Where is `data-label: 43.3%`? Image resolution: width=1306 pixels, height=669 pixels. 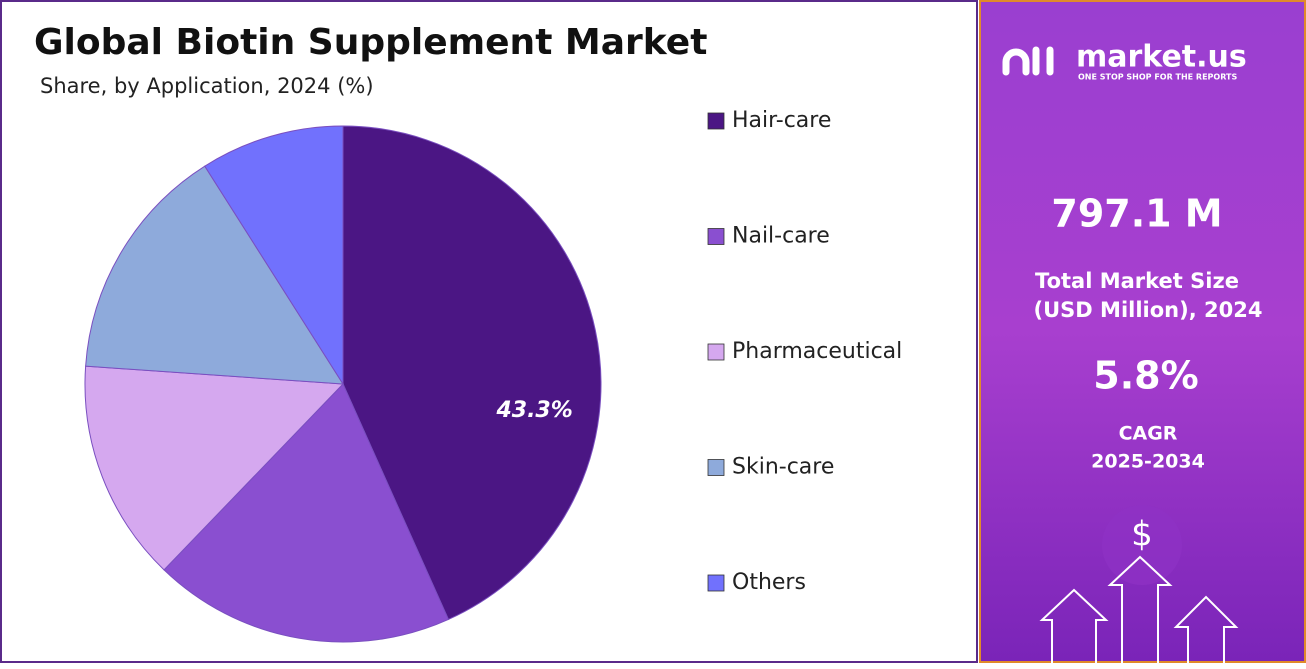
data-label: 43.3% is located at coordinates (533, 410).